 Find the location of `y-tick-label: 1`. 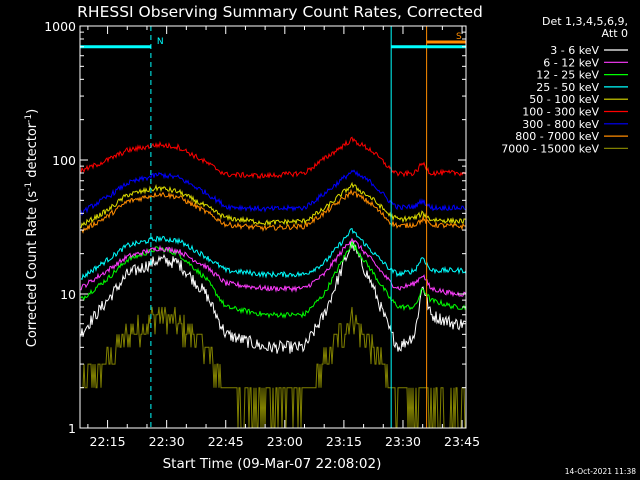

y-tick-label: 1 is located at coordinates (72, 428).